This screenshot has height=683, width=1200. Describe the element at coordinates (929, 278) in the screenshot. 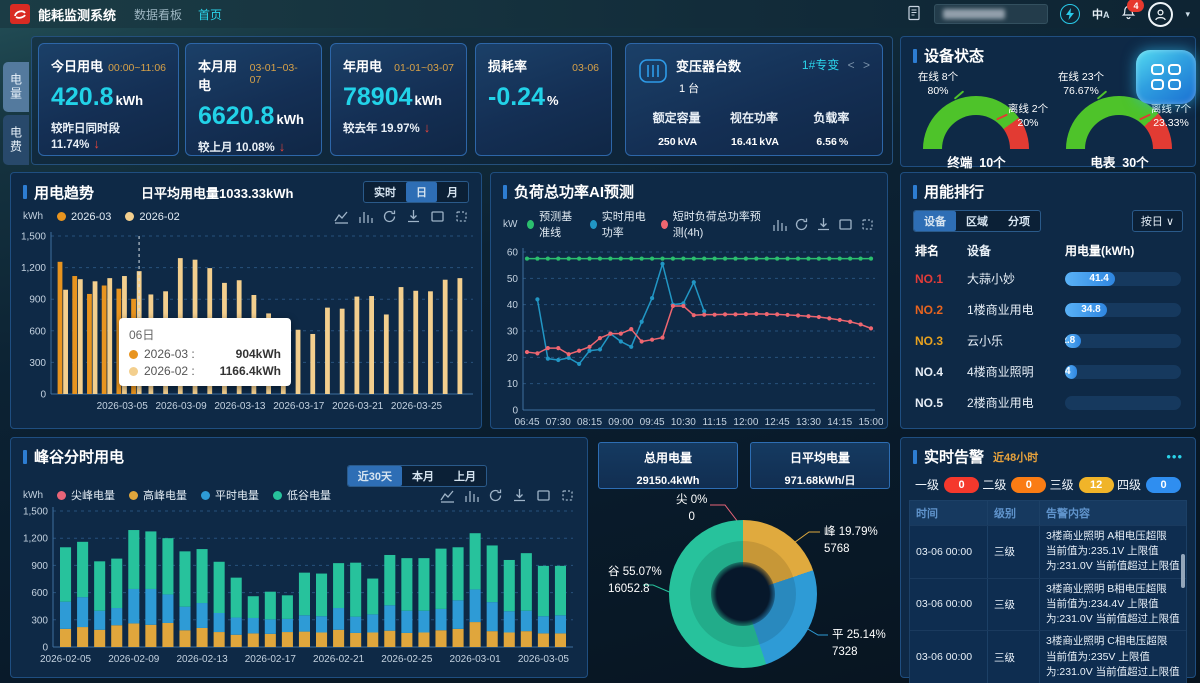

I see `rank-label: NO.1` at that location.